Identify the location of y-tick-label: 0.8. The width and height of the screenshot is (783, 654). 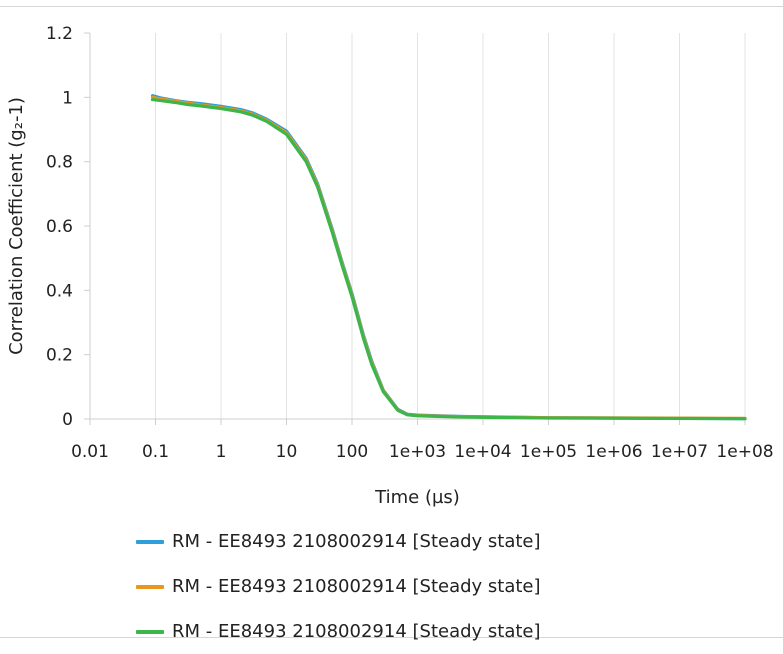
(59, 163).